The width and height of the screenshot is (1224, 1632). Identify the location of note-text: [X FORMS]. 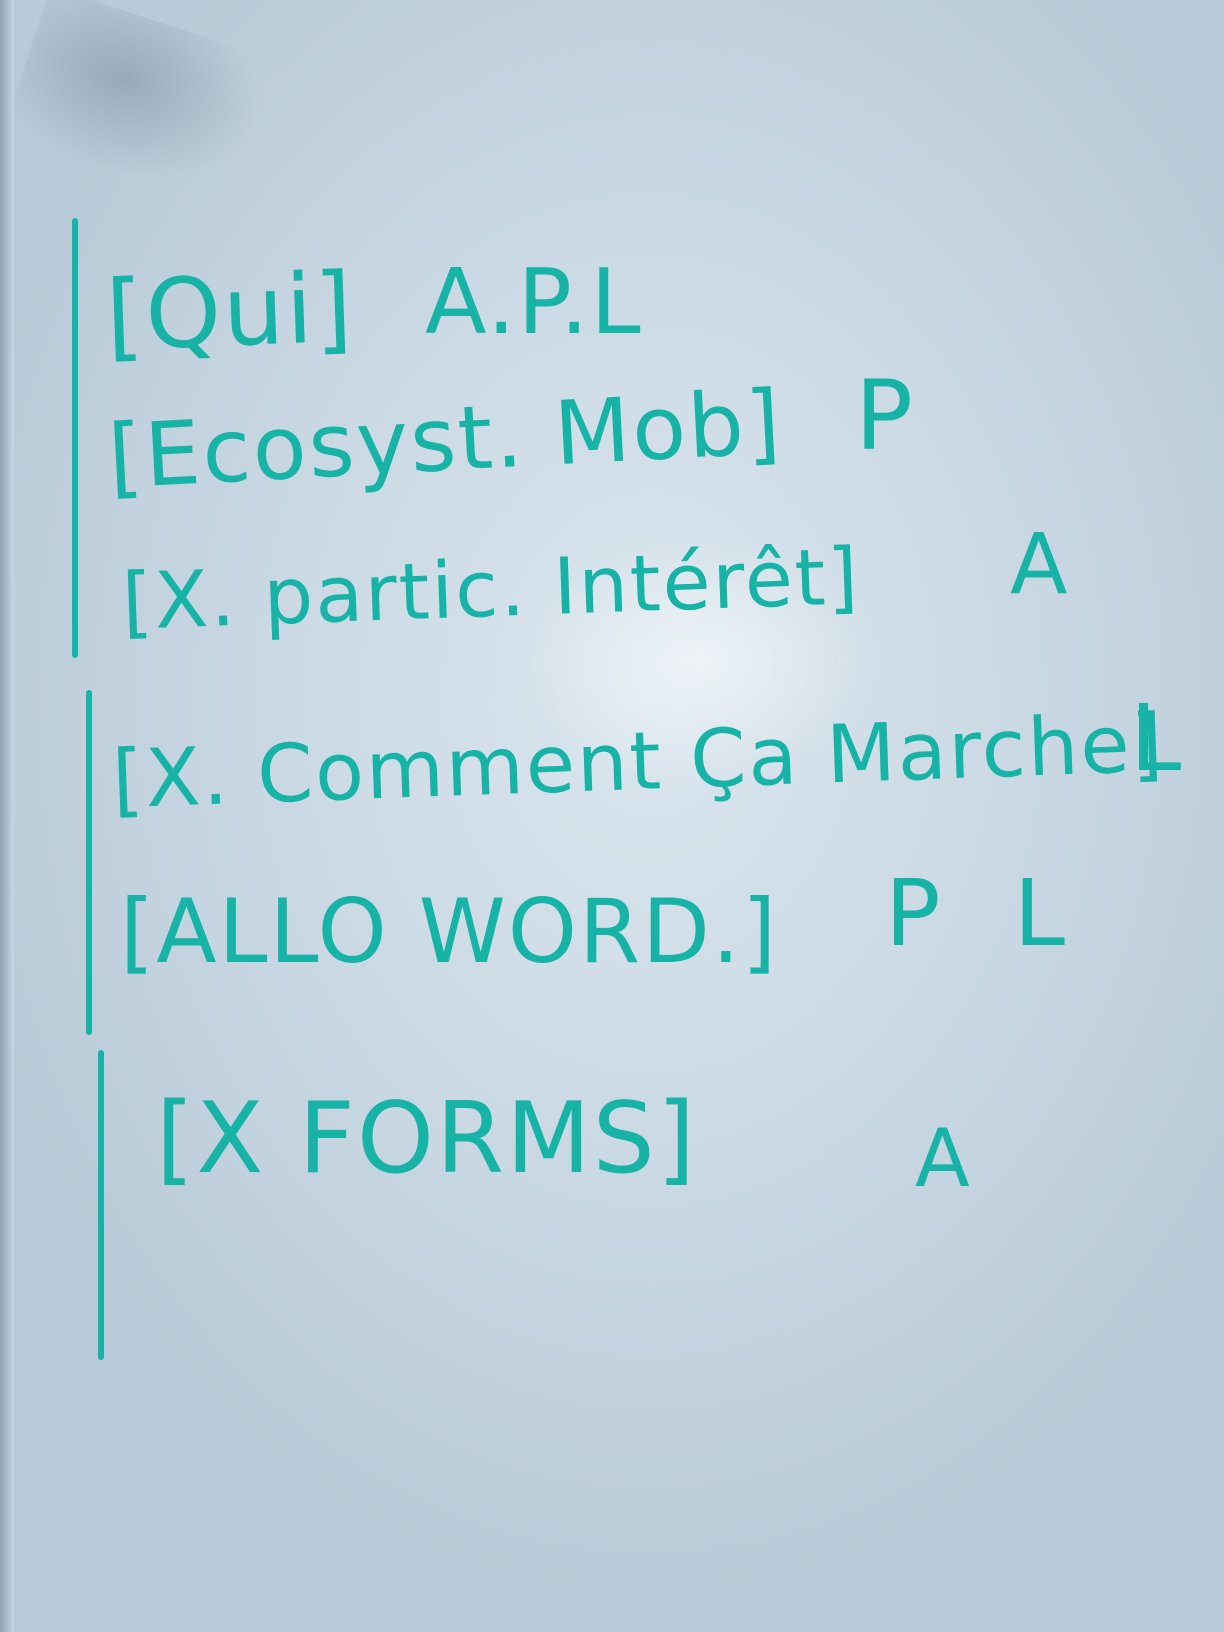
(427, 1139).